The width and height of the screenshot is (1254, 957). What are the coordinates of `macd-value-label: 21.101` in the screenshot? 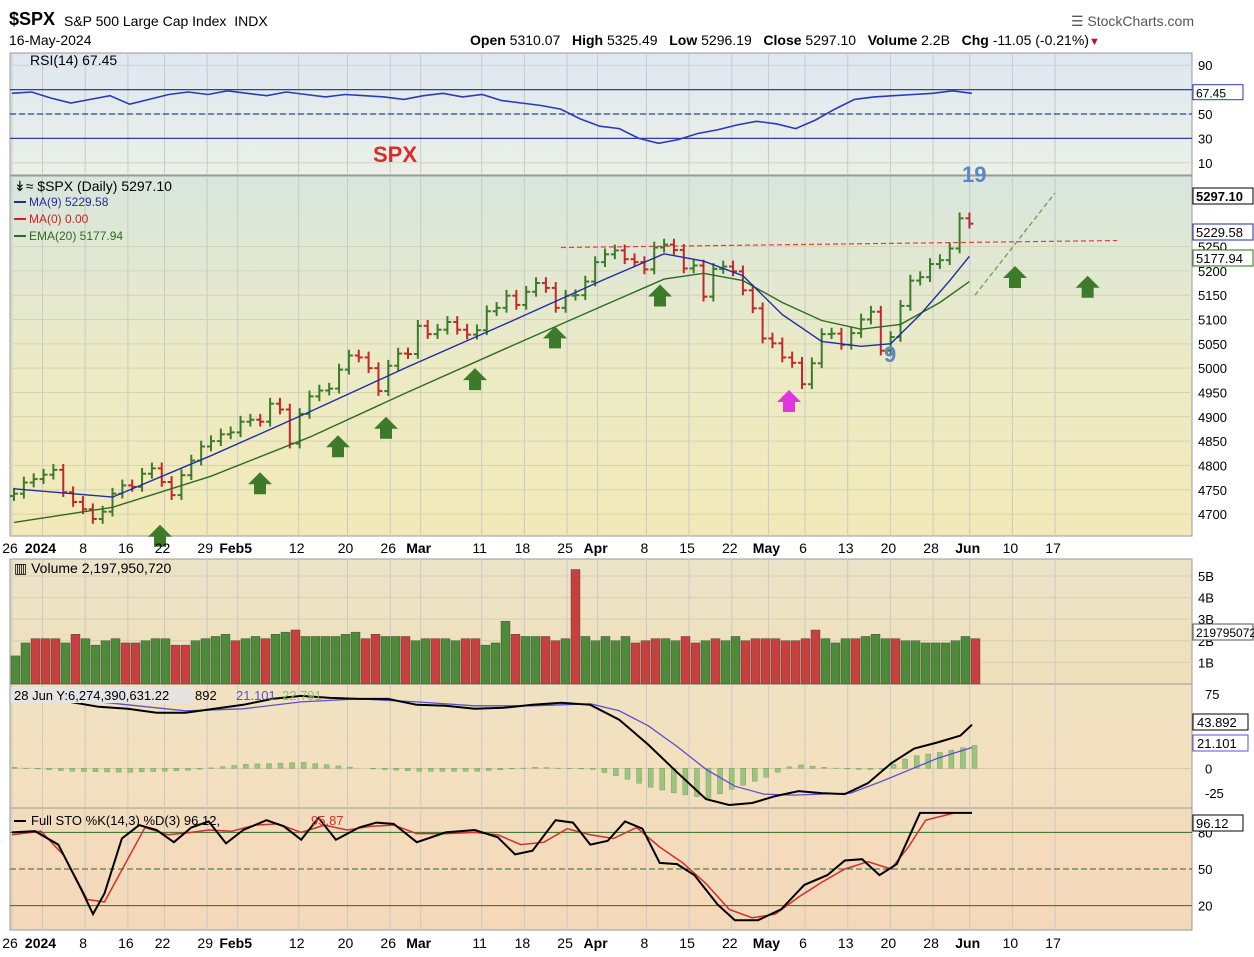 It's located at (1217, 743).